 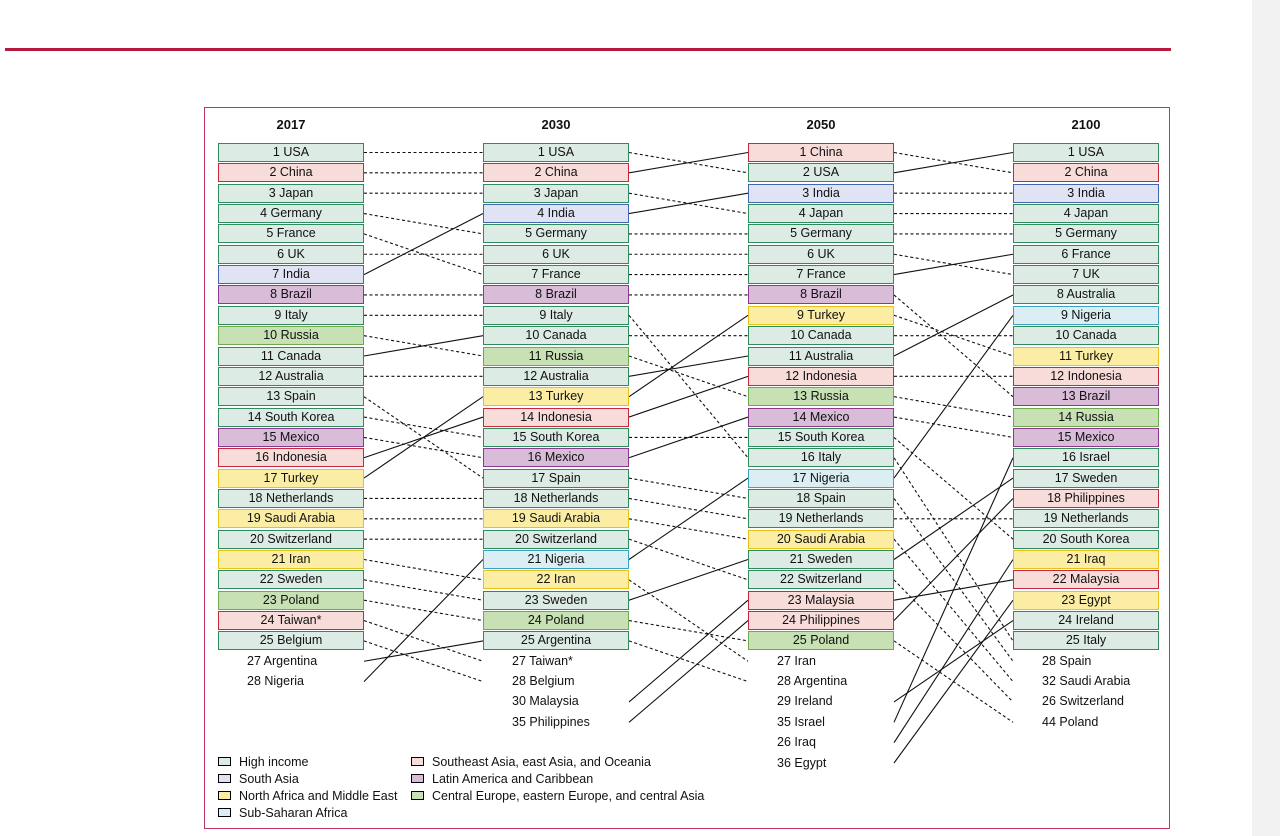 I want to click on rank-cell-2030: 18 Netherlands, so click(x=556, y=498).